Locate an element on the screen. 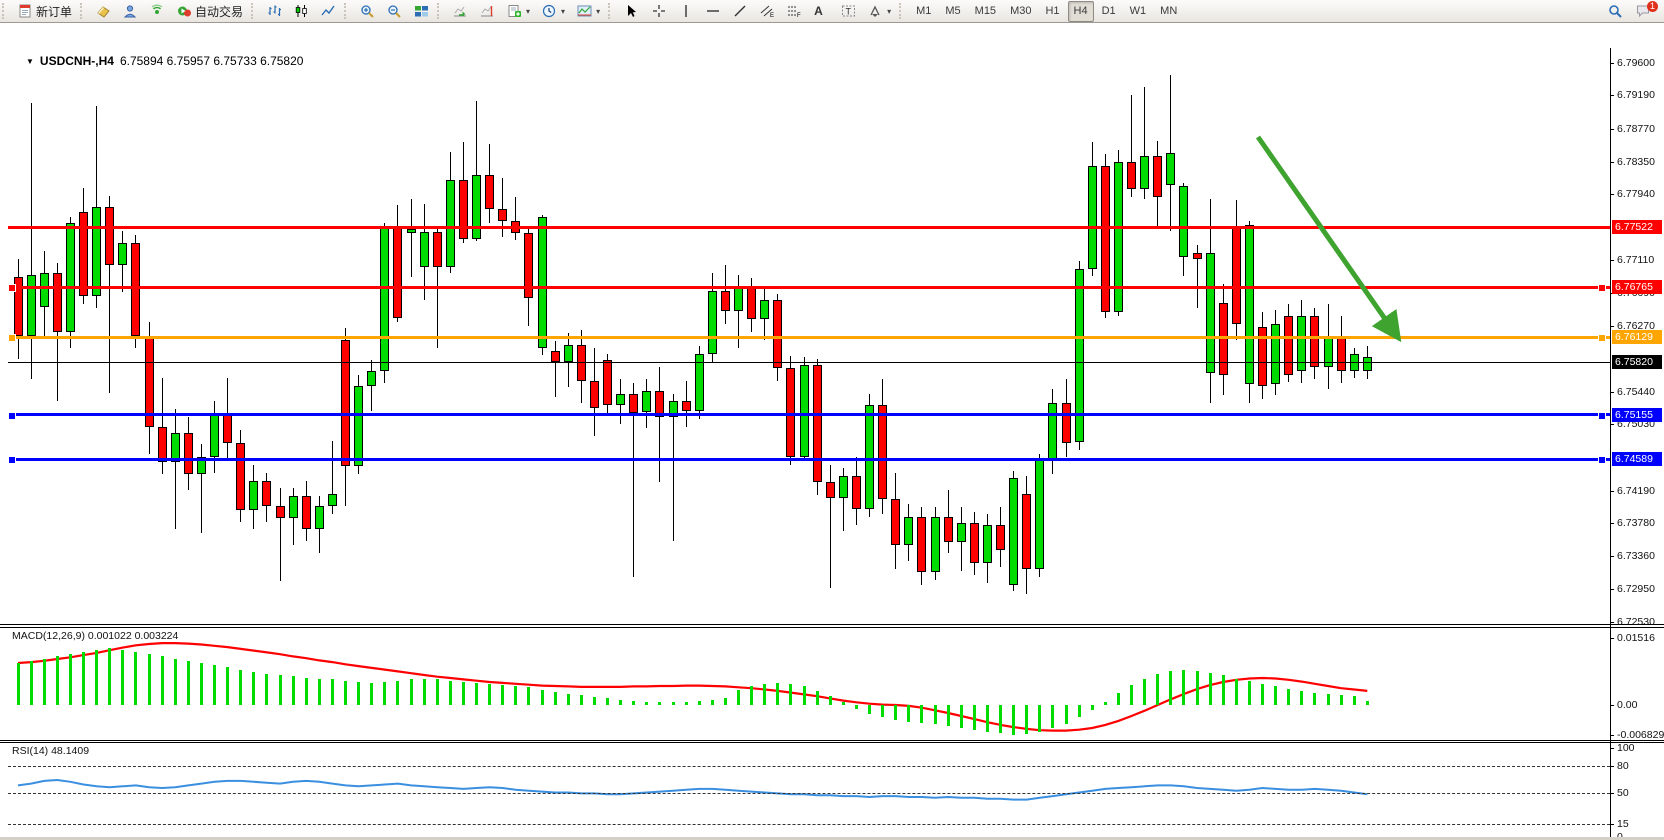  autotrade-button: 自动交易 is located at coordinates (210, 11).